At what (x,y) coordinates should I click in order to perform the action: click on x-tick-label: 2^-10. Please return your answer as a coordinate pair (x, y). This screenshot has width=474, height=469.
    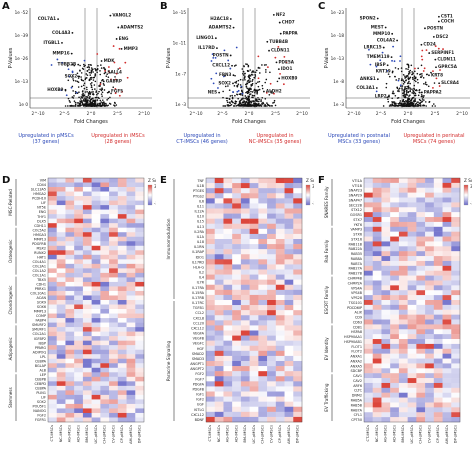
    Looking at the image, I should click on (195, 113).